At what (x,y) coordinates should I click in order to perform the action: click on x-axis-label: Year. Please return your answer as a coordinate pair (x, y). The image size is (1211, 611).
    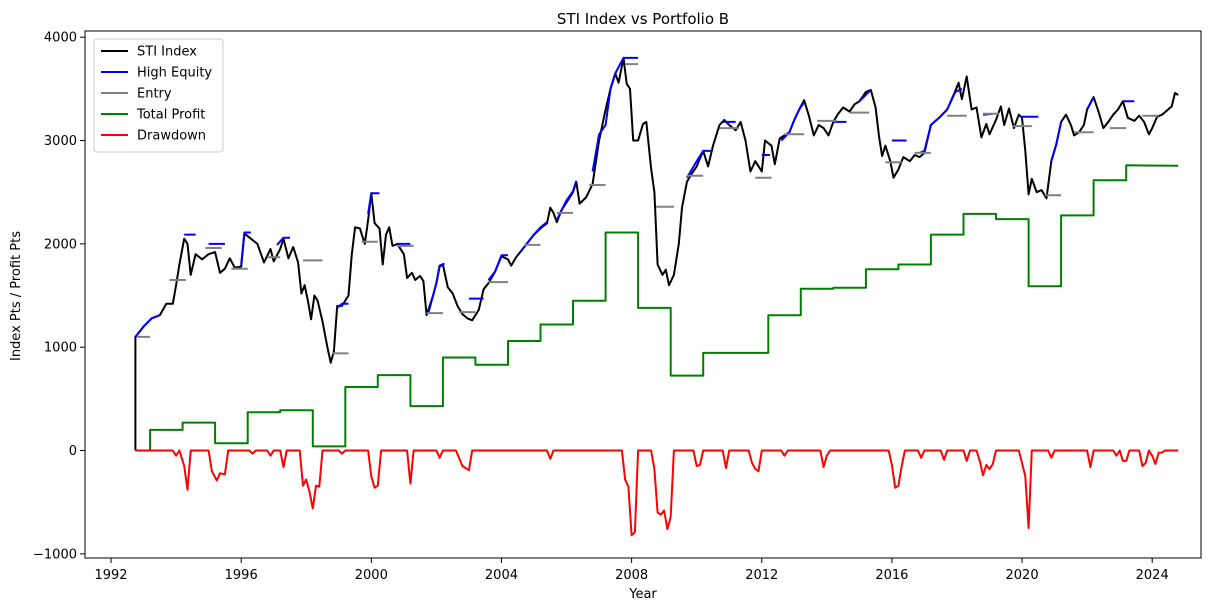
    Looking at the image, I should click on (642, 594).